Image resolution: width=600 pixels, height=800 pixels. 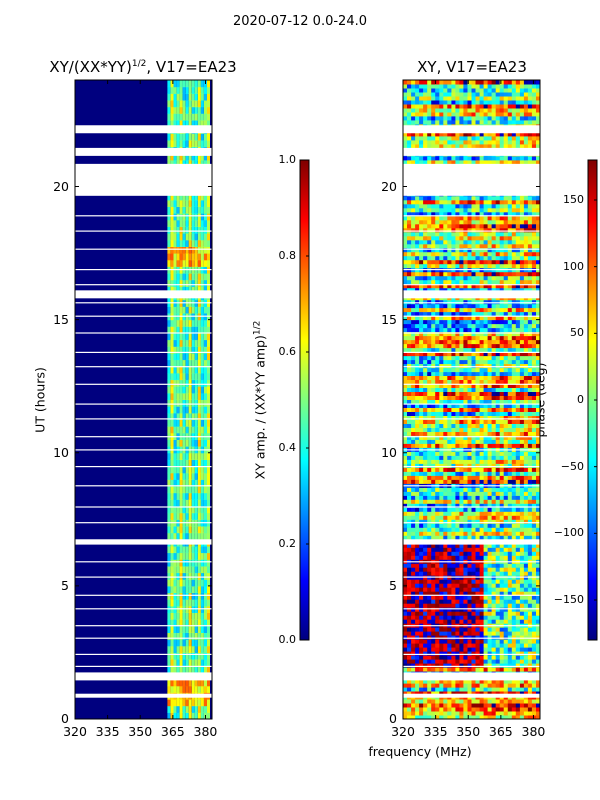 I want to click on left-ytick-label: 10, so click(x=61, y=452).